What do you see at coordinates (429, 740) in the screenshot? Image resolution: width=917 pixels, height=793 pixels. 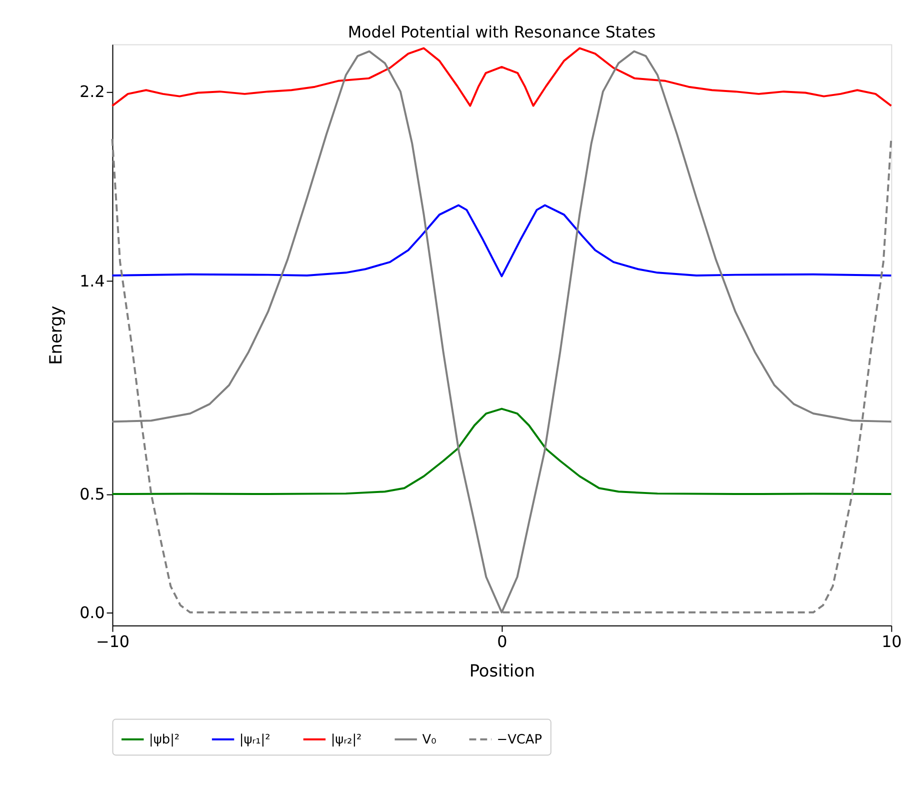 I see `legend-label: V₀` at bounding box center [429, 740].